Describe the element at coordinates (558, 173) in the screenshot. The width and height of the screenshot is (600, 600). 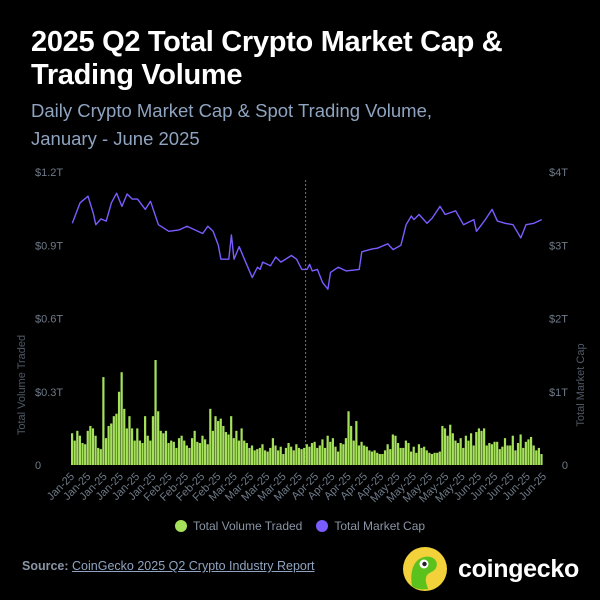
I see `right-tick-label: $4T` at that location.